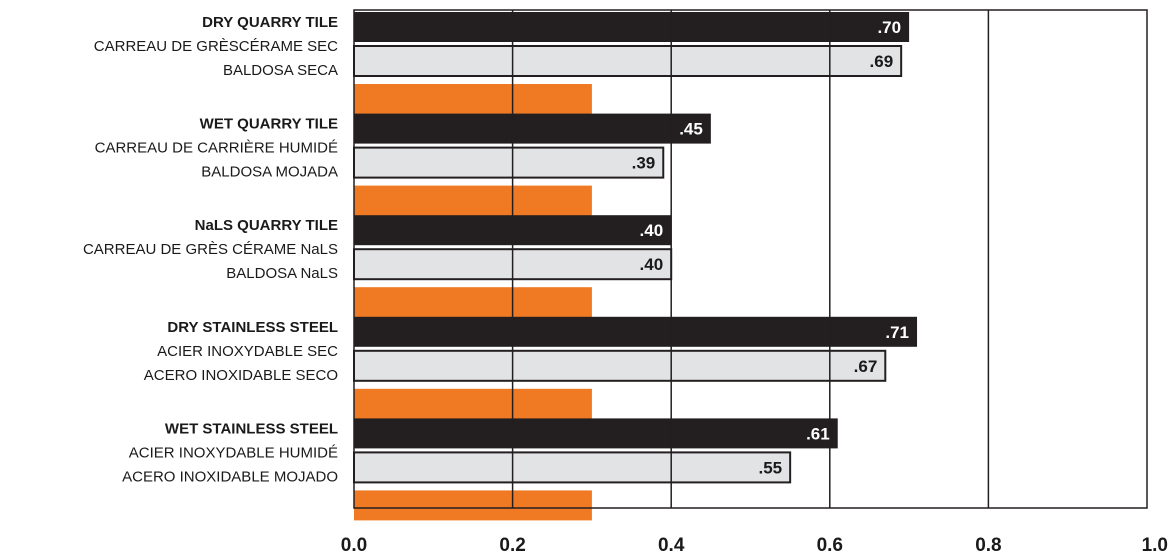 The height and width of the screenshot is (558, 1171). Describe the element at coordinates (216, 148) in the screenshot. I see `category-sublabel: CARREAU DE CARRIÈRE HUMIDÉ` at that location.